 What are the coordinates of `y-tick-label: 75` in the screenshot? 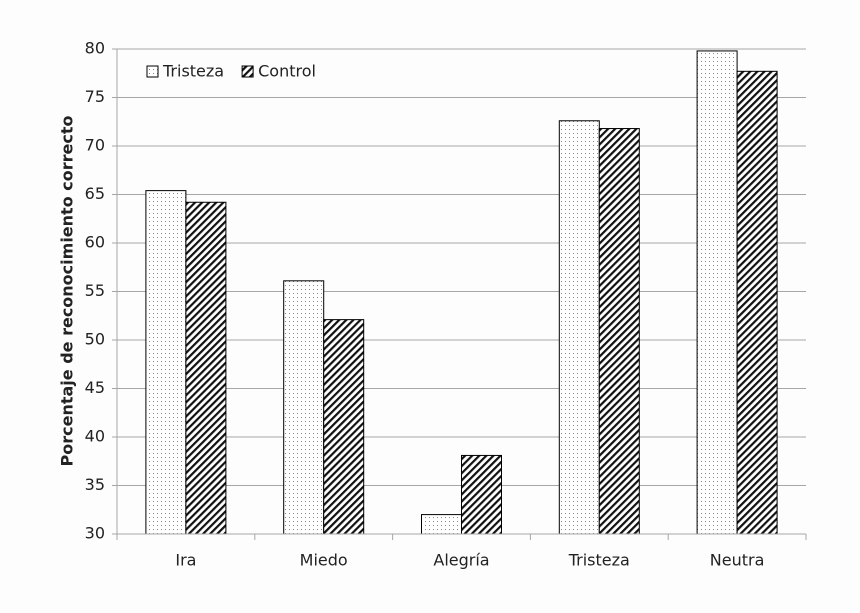 It's located at (95, 96).